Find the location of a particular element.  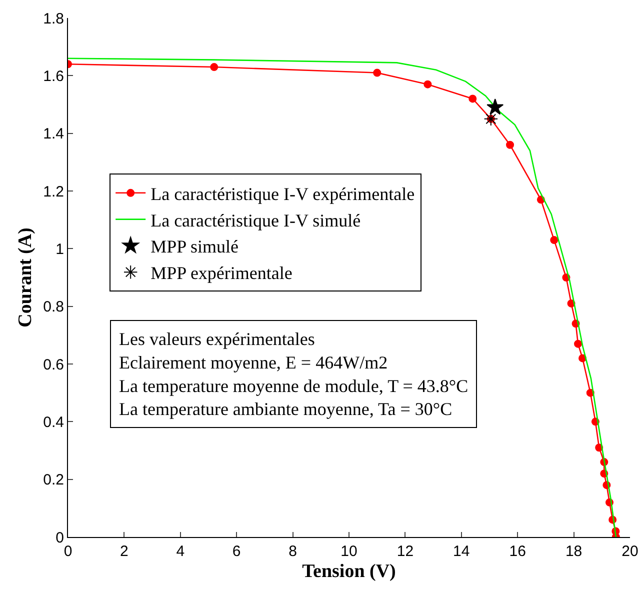

y-tick-label: 0.2 is located at coordinates (53, 480).